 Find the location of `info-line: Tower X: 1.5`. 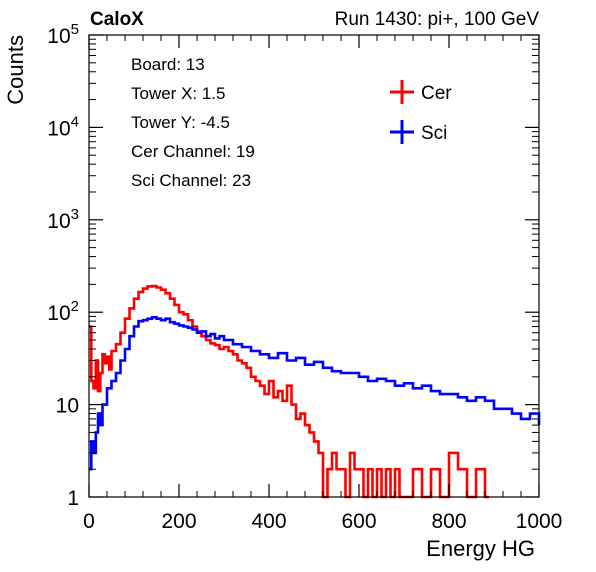

info-line: Tower X: 1.5 is located at coordinates (178, 93).